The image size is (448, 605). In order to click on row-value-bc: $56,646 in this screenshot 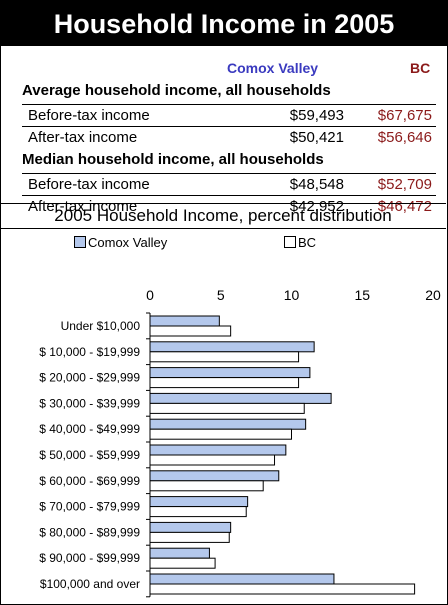, I will do `click(404, 137)`.